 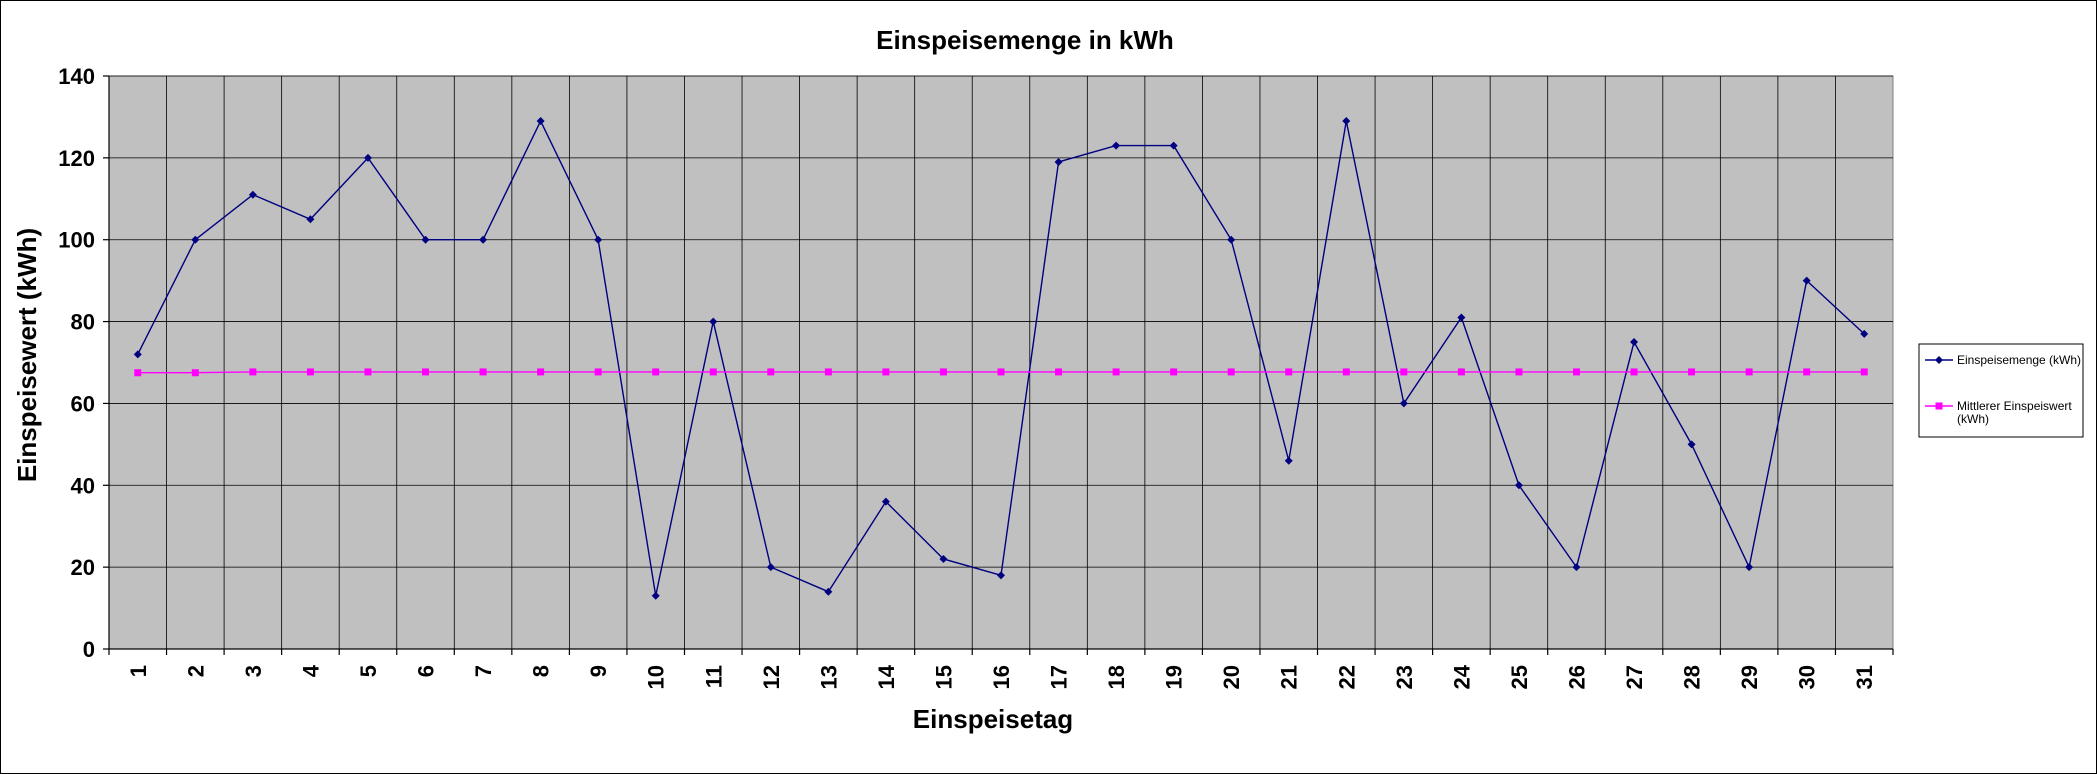 I want to click on y-tick-label: 100, so click(x=76, y=240).